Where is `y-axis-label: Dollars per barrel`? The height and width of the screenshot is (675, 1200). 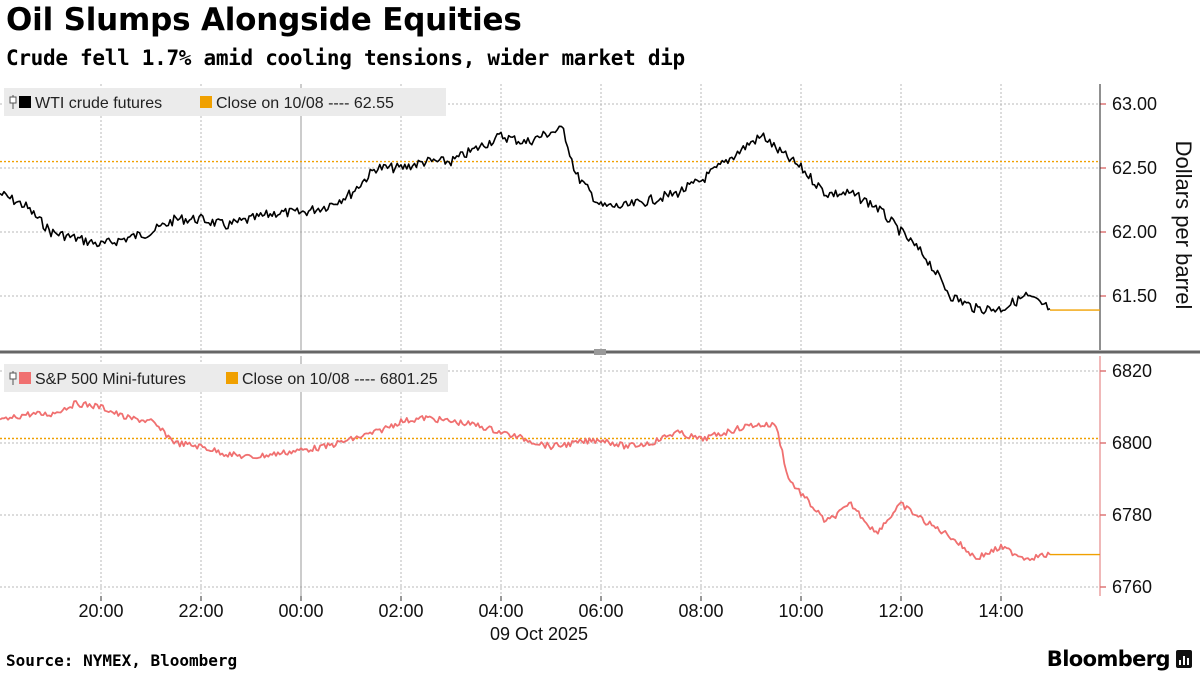
y-axis-label: Dollars per barrel is located at coordinates (1183, 225).